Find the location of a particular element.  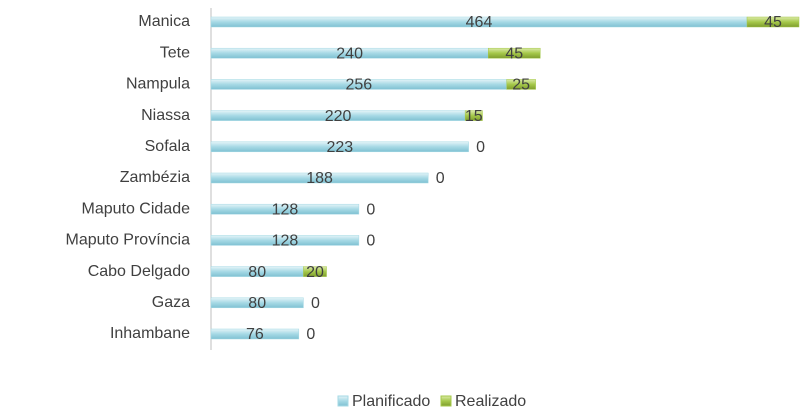

y-tick-label: Inhambane is located at coordinates (150, 333).